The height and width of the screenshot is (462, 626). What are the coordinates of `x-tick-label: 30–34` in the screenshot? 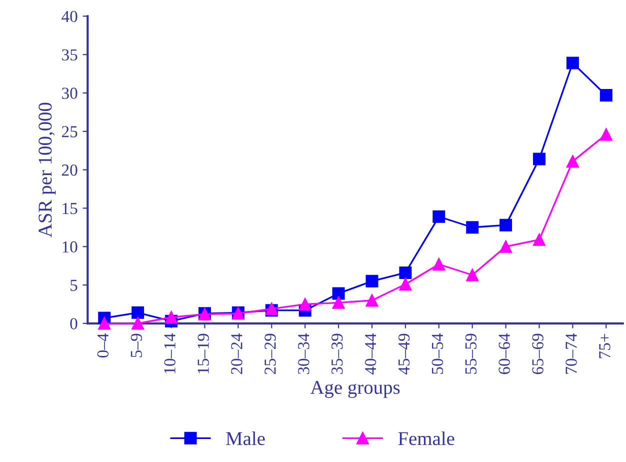 It's located at (304, 353).